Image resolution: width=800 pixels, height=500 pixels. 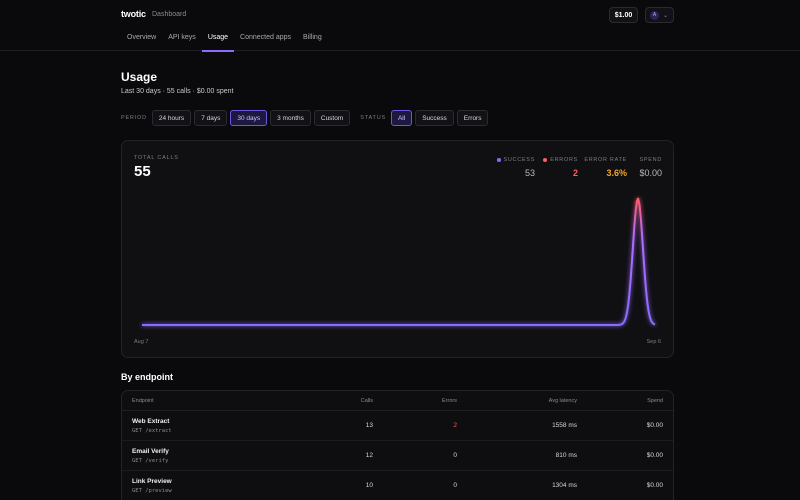 What do you see at coordinates (545, 160) in the screenshot?
I see `errors-dot-icon` at bounding box center [545, 160].